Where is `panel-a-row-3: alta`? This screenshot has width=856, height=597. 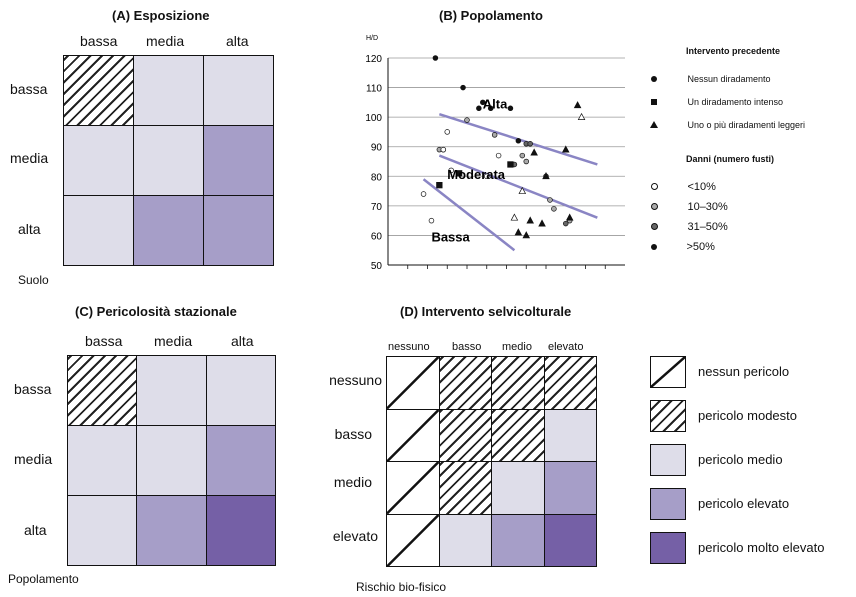
panel-a-row-3: alta is located at coordinates (29, 229).